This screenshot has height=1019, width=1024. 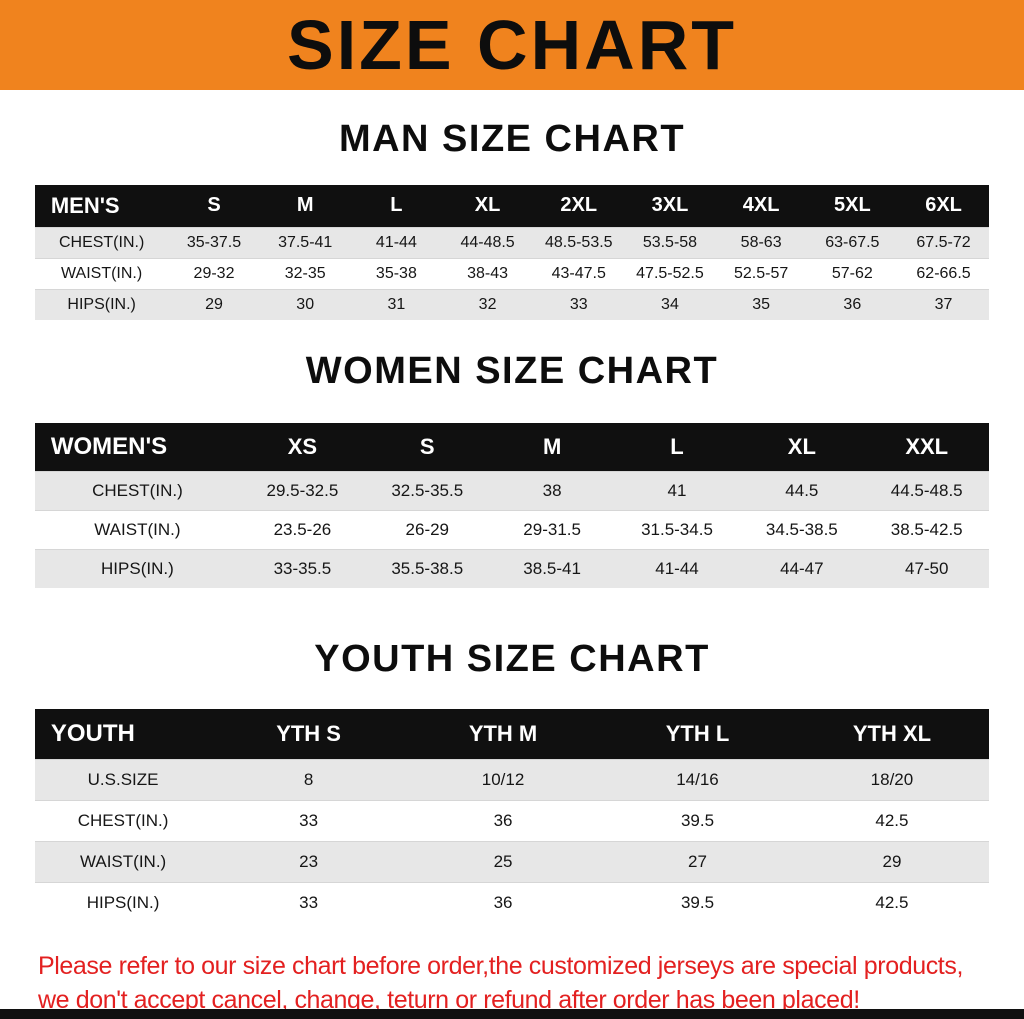 What do you see at coordinates (892, 734) in the screenshot?
I see `column-header: YTH XL` at bounding box center [892, 734].